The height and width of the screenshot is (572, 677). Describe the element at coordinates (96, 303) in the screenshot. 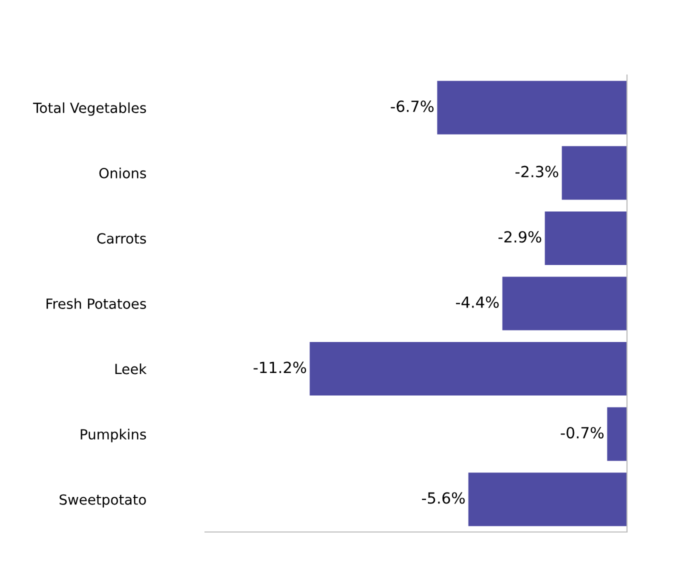

I see `y-tick-label: Fresh Potatoes` at that location.